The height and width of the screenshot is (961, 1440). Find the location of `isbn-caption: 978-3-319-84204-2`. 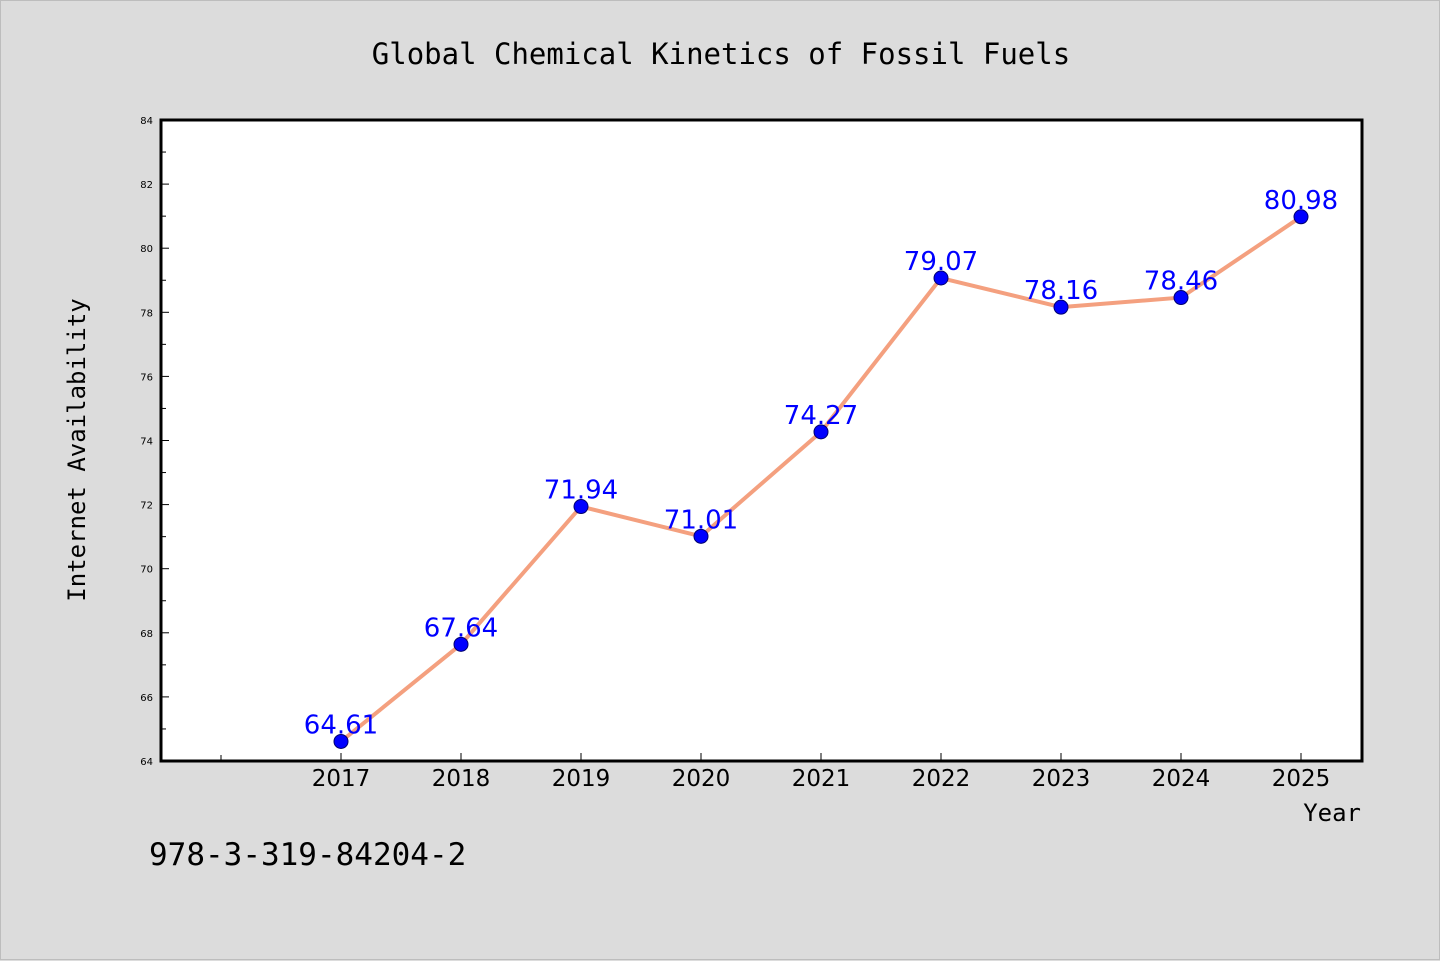

isbn-caption: 978-3-319-84204-2 is located at coordinates (307, 855).